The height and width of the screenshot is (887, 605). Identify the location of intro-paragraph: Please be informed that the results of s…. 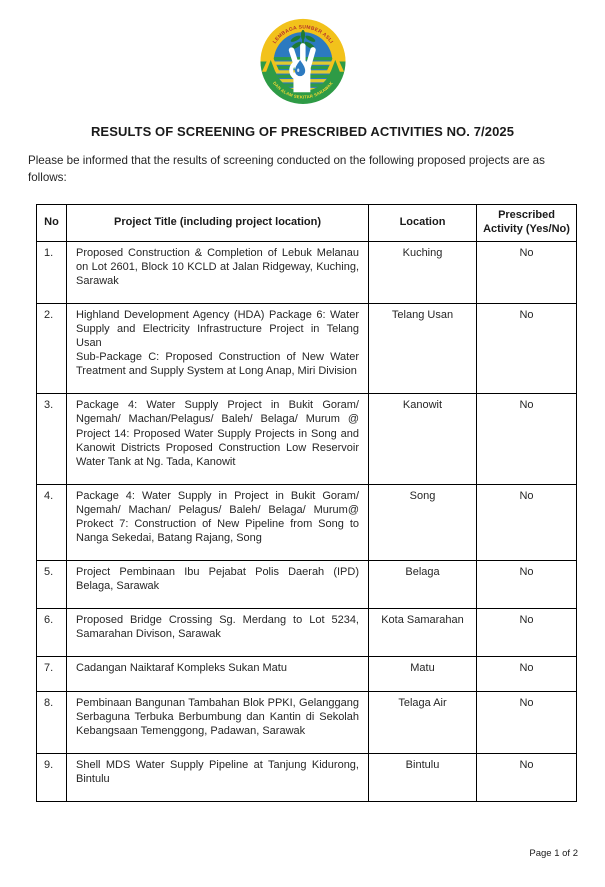
(286, 169).